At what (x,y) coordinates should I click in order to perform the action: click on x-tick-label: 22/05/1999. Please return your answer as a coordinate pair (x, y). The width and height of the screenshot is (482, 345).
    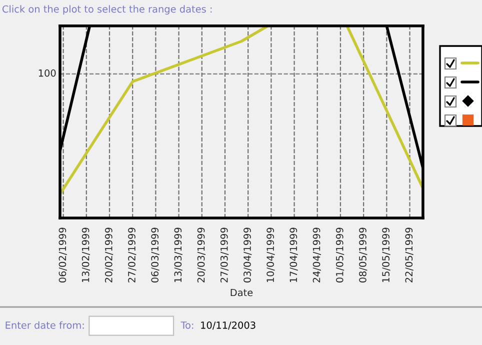
    Looking at the image, I should click on (409, 255).